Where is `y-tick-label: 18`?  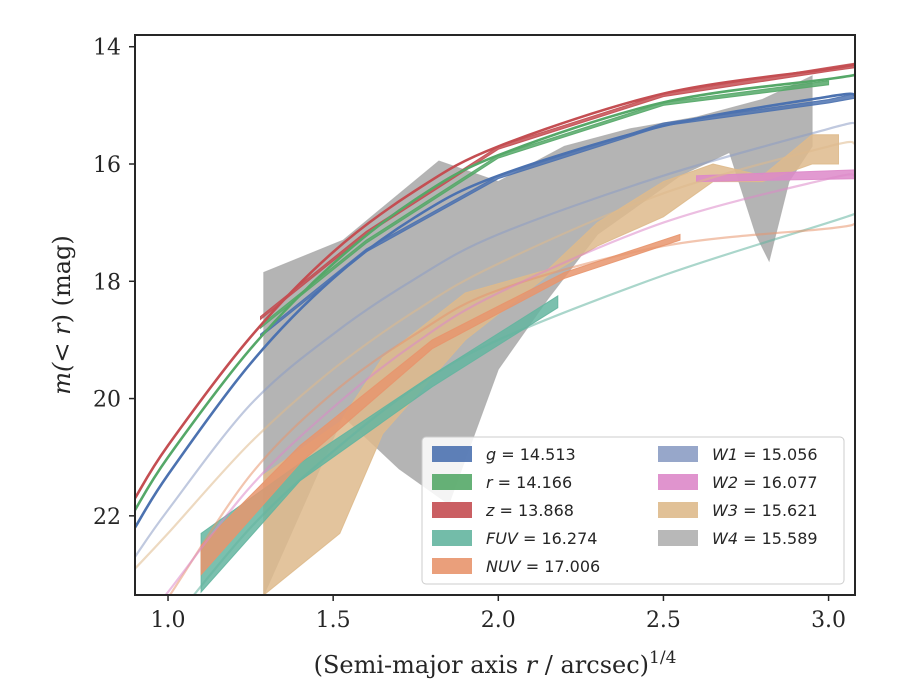
y-tick-label: 18 is located at coordinates (107, 282).